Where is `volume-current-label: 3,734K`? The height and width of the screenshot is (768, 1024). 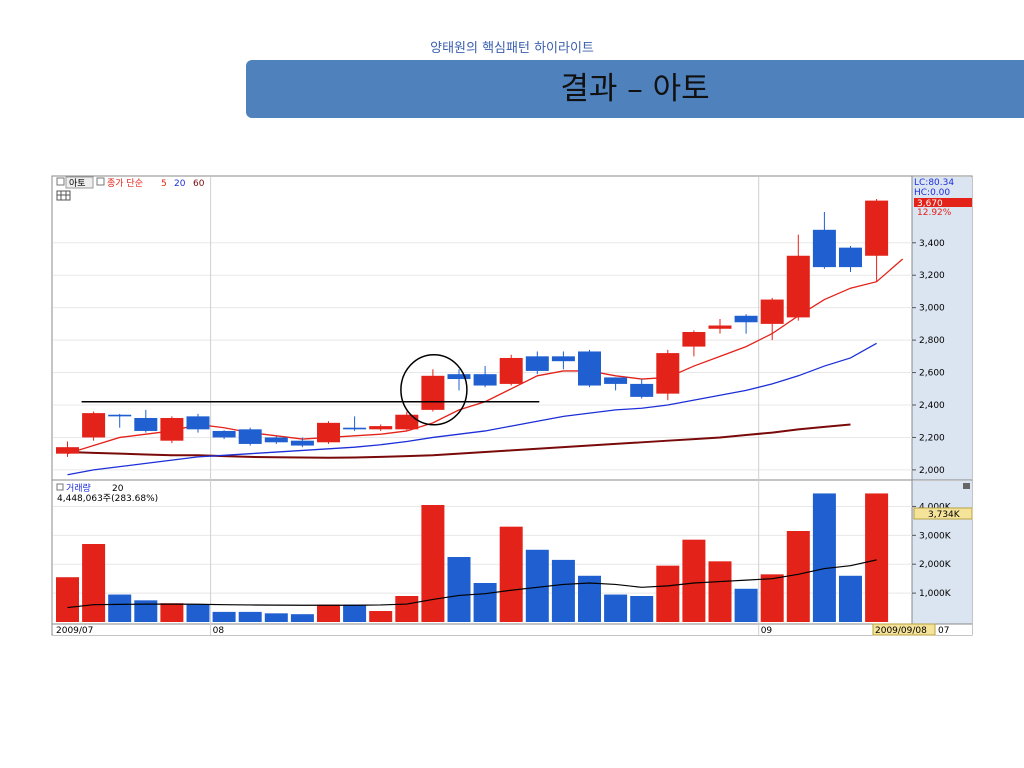
volume-current-label: 3,734K is located at coordinates (944, 515).